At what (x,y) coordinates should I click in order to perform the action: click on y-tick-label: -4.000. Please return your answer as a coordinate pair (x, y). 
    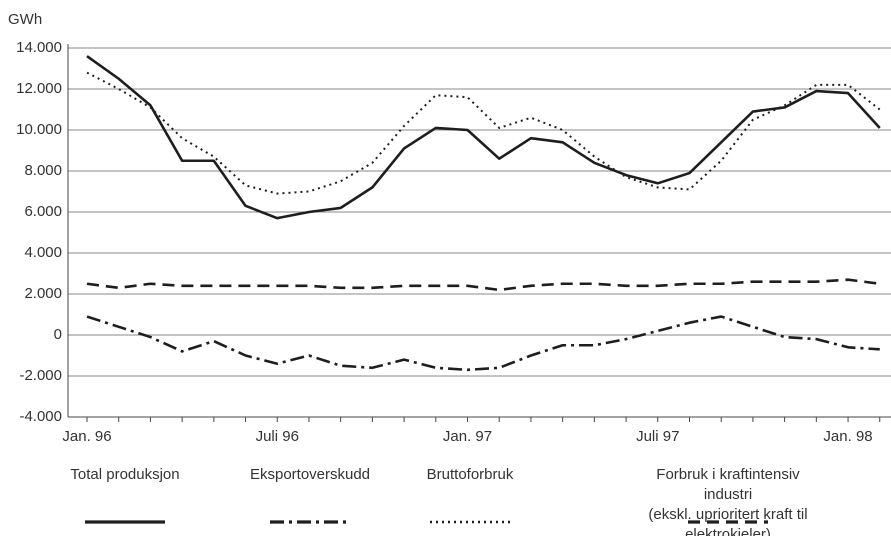
    Looking at the image, I should click on (40, 416).